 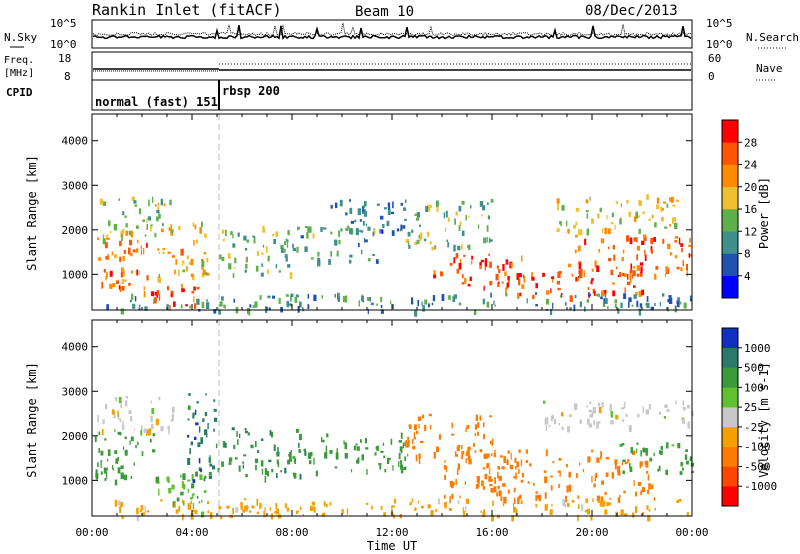 I want to click on time-tick-label: 00:00, so click(x=691, y=532).